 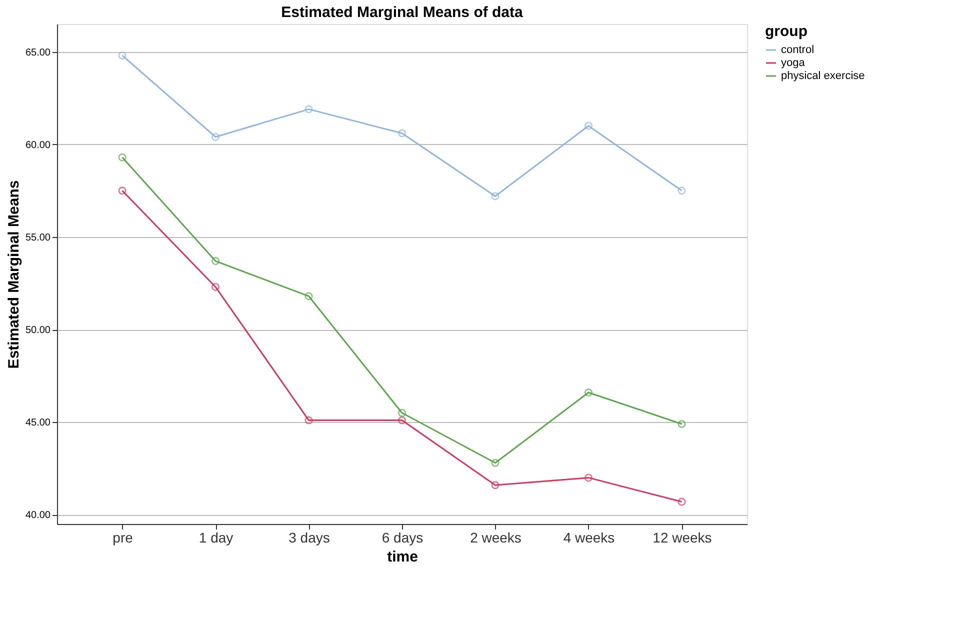 I want to click on y-tick-label: 45.00, so click(x=38, y=423).